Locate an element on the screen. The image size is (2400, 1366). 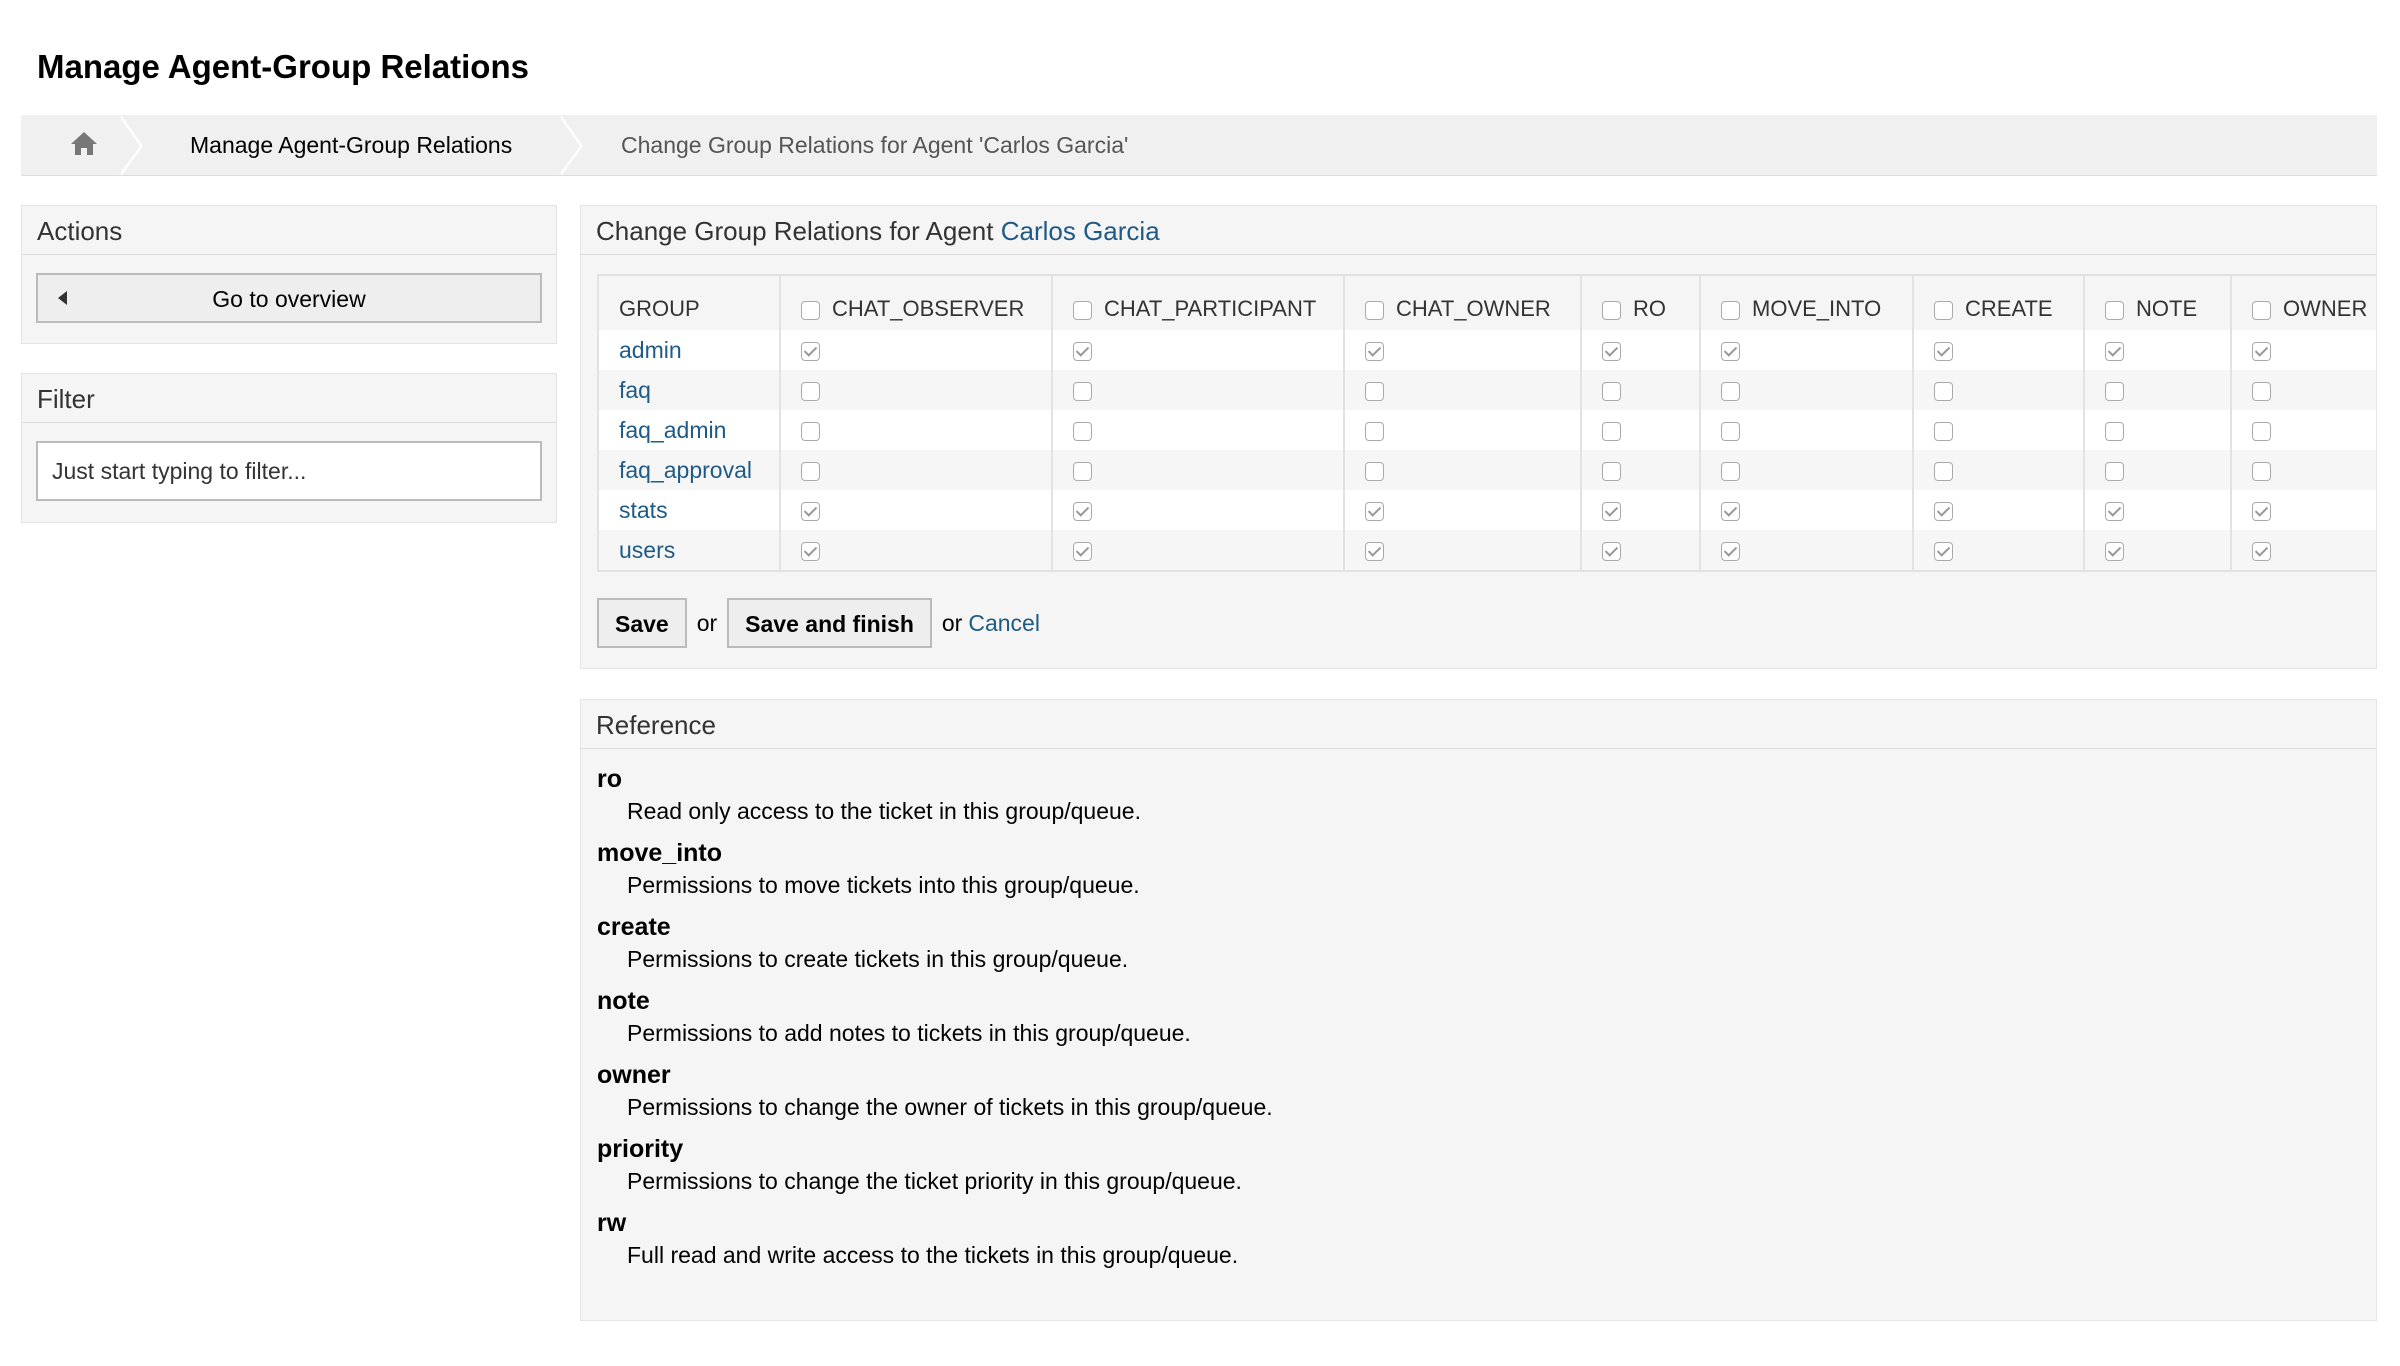
group-link: admin is located at coordinates (650, 349).